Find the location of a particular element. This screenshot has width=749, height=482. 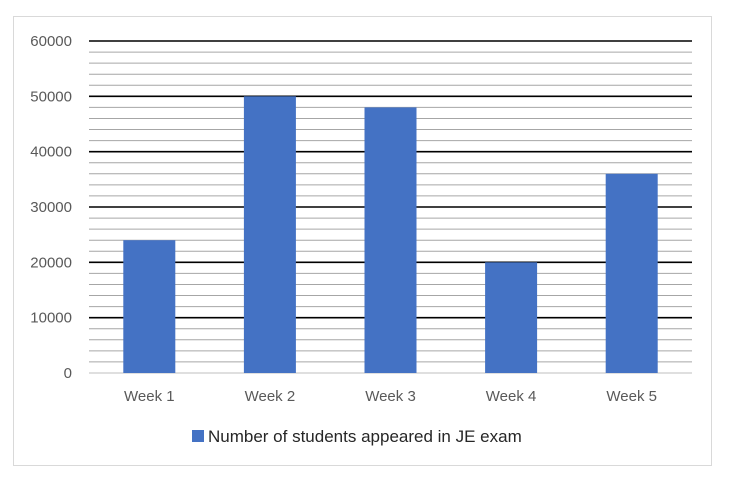

y-tick-label: 50000 is located at coordinates (51, 96).